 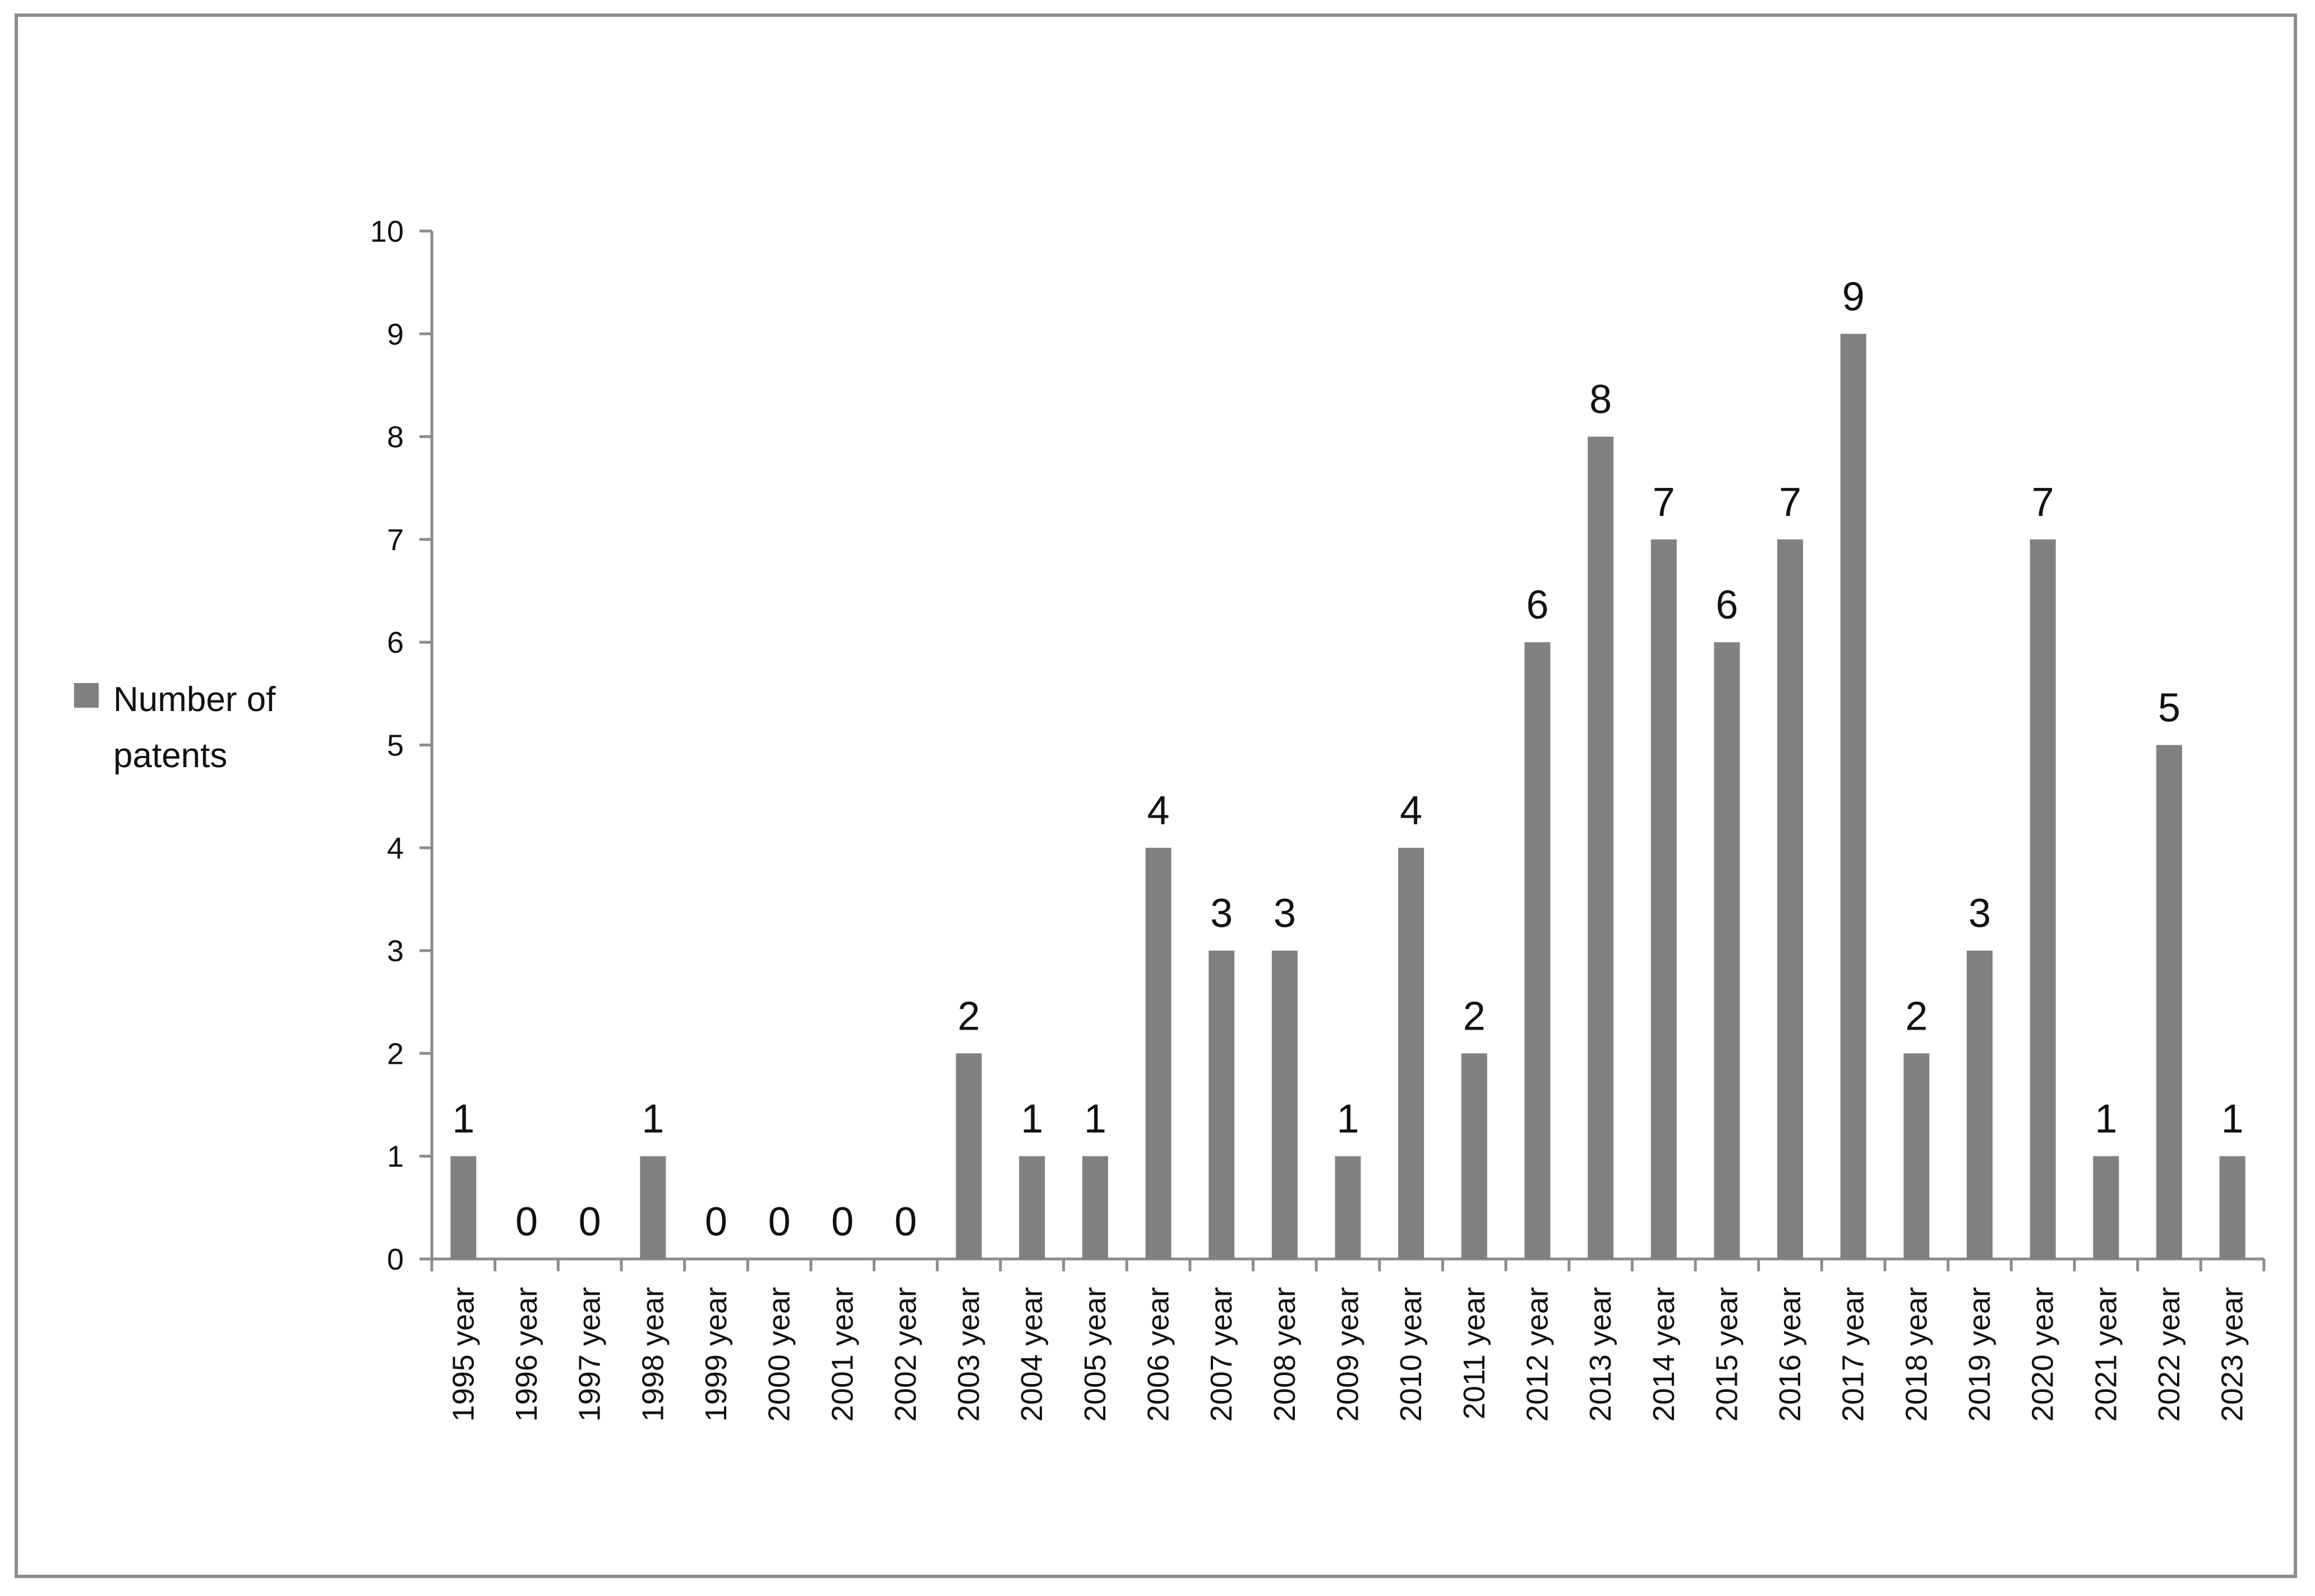 I want to click on y-tick-label: 0, so click(x=395, y=1259).